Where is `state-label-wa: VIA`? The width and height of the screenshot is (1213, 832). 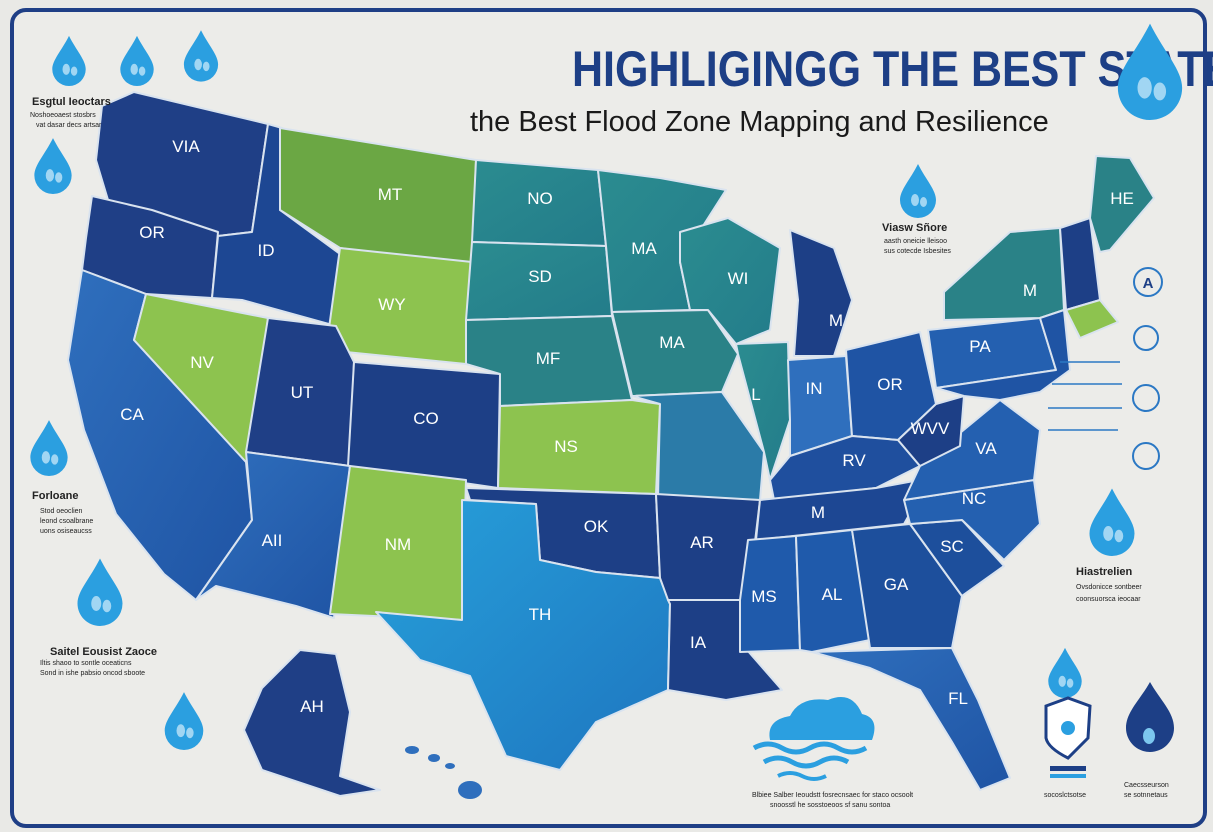 state-label-wa: VIA is located at coordinates (186, 146).